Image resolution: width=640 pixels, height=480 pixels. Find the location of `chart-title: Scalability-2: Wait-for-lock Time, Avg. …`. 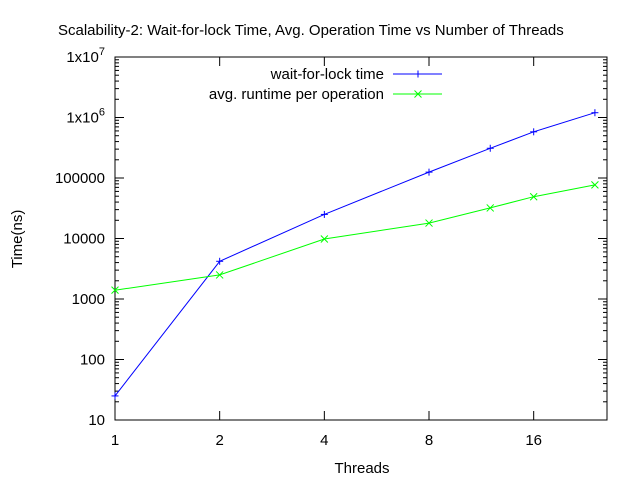

chart-title: Scalability-2: Wait-for-lock Time, Avg. … is located at coordinates (311, 30).